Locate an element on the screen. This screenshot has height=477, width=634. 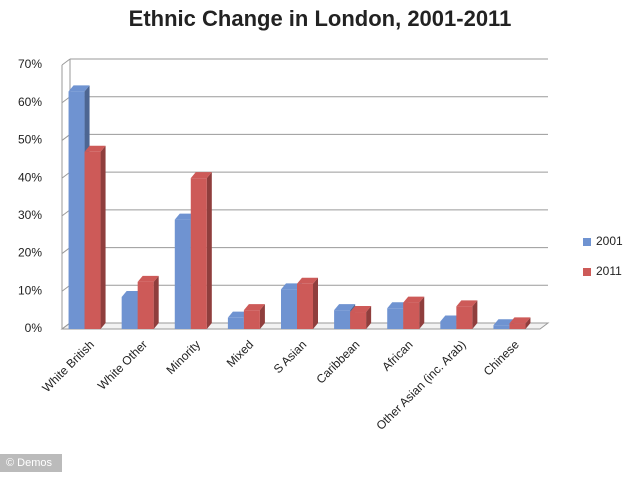
y-tick-label: 70% is located at coordinates (30, 64).